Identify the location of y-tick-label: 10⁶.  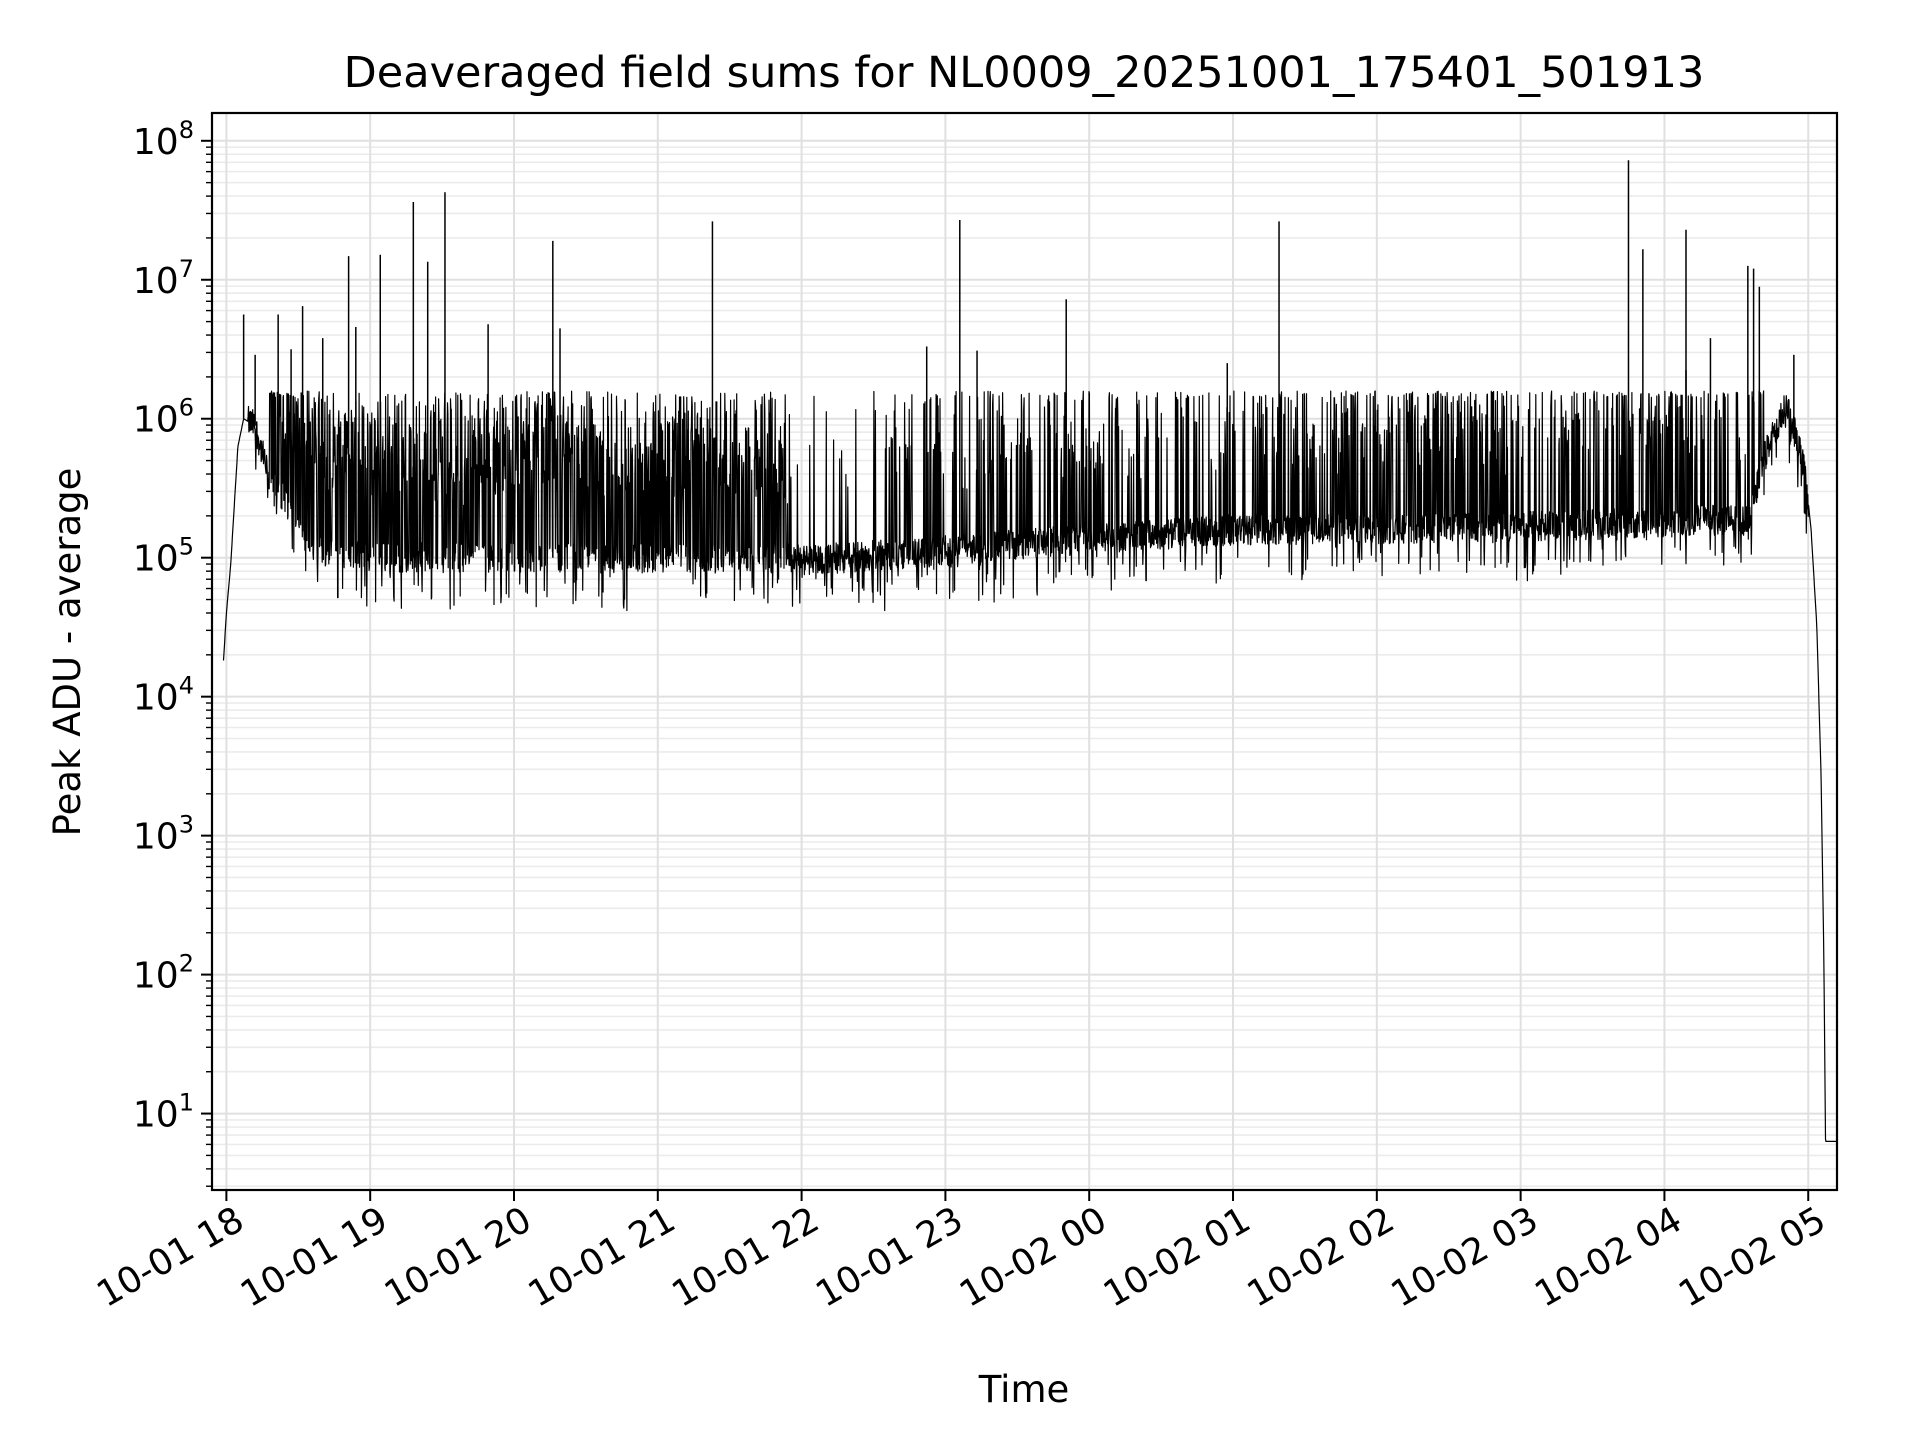
(163, 417).